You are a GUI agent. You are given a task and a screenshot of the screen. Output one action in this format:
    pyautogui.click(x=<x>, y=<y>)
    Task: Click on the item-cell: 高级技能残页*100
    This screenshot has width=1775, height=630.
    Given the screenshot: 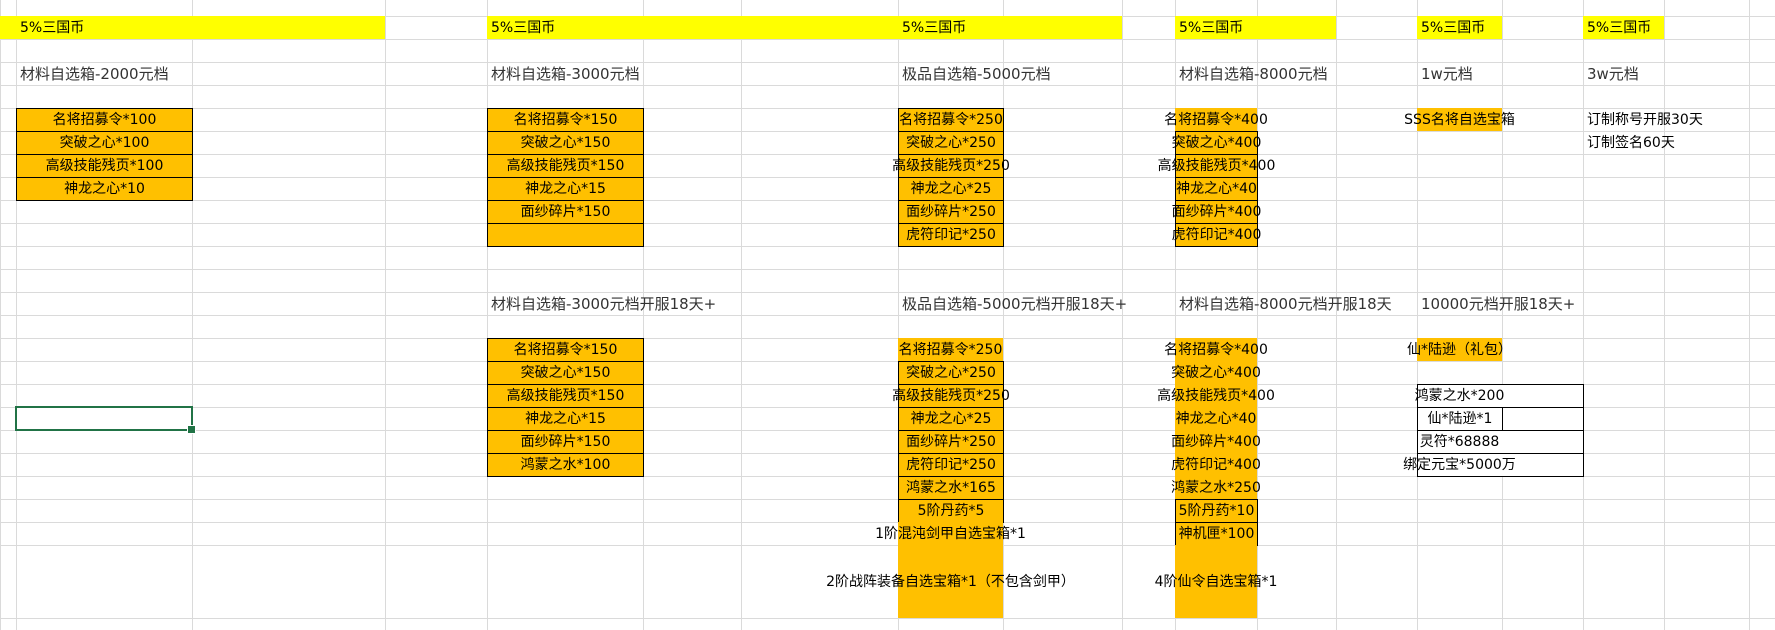 What is the action you would take?
    pyautogui.click(x=104, y=166)
    